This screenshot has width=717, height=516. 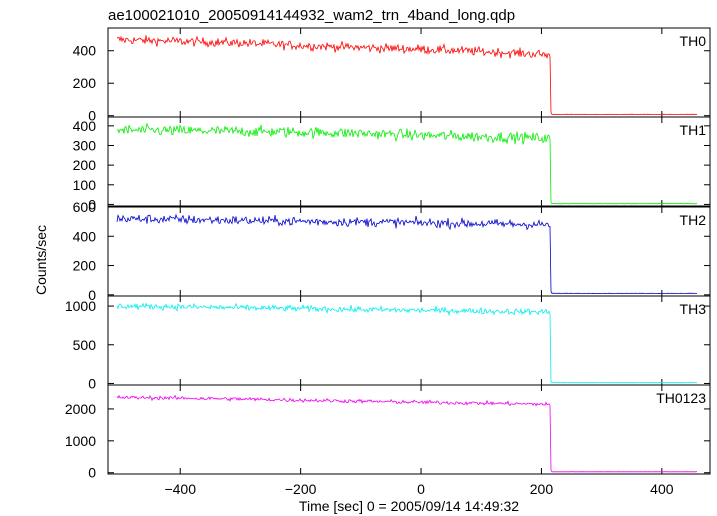 What do you see at coordinates (80, 409) in the screenshot?
I see `y-tick-label: 2000` at bounding box center [80, 409].